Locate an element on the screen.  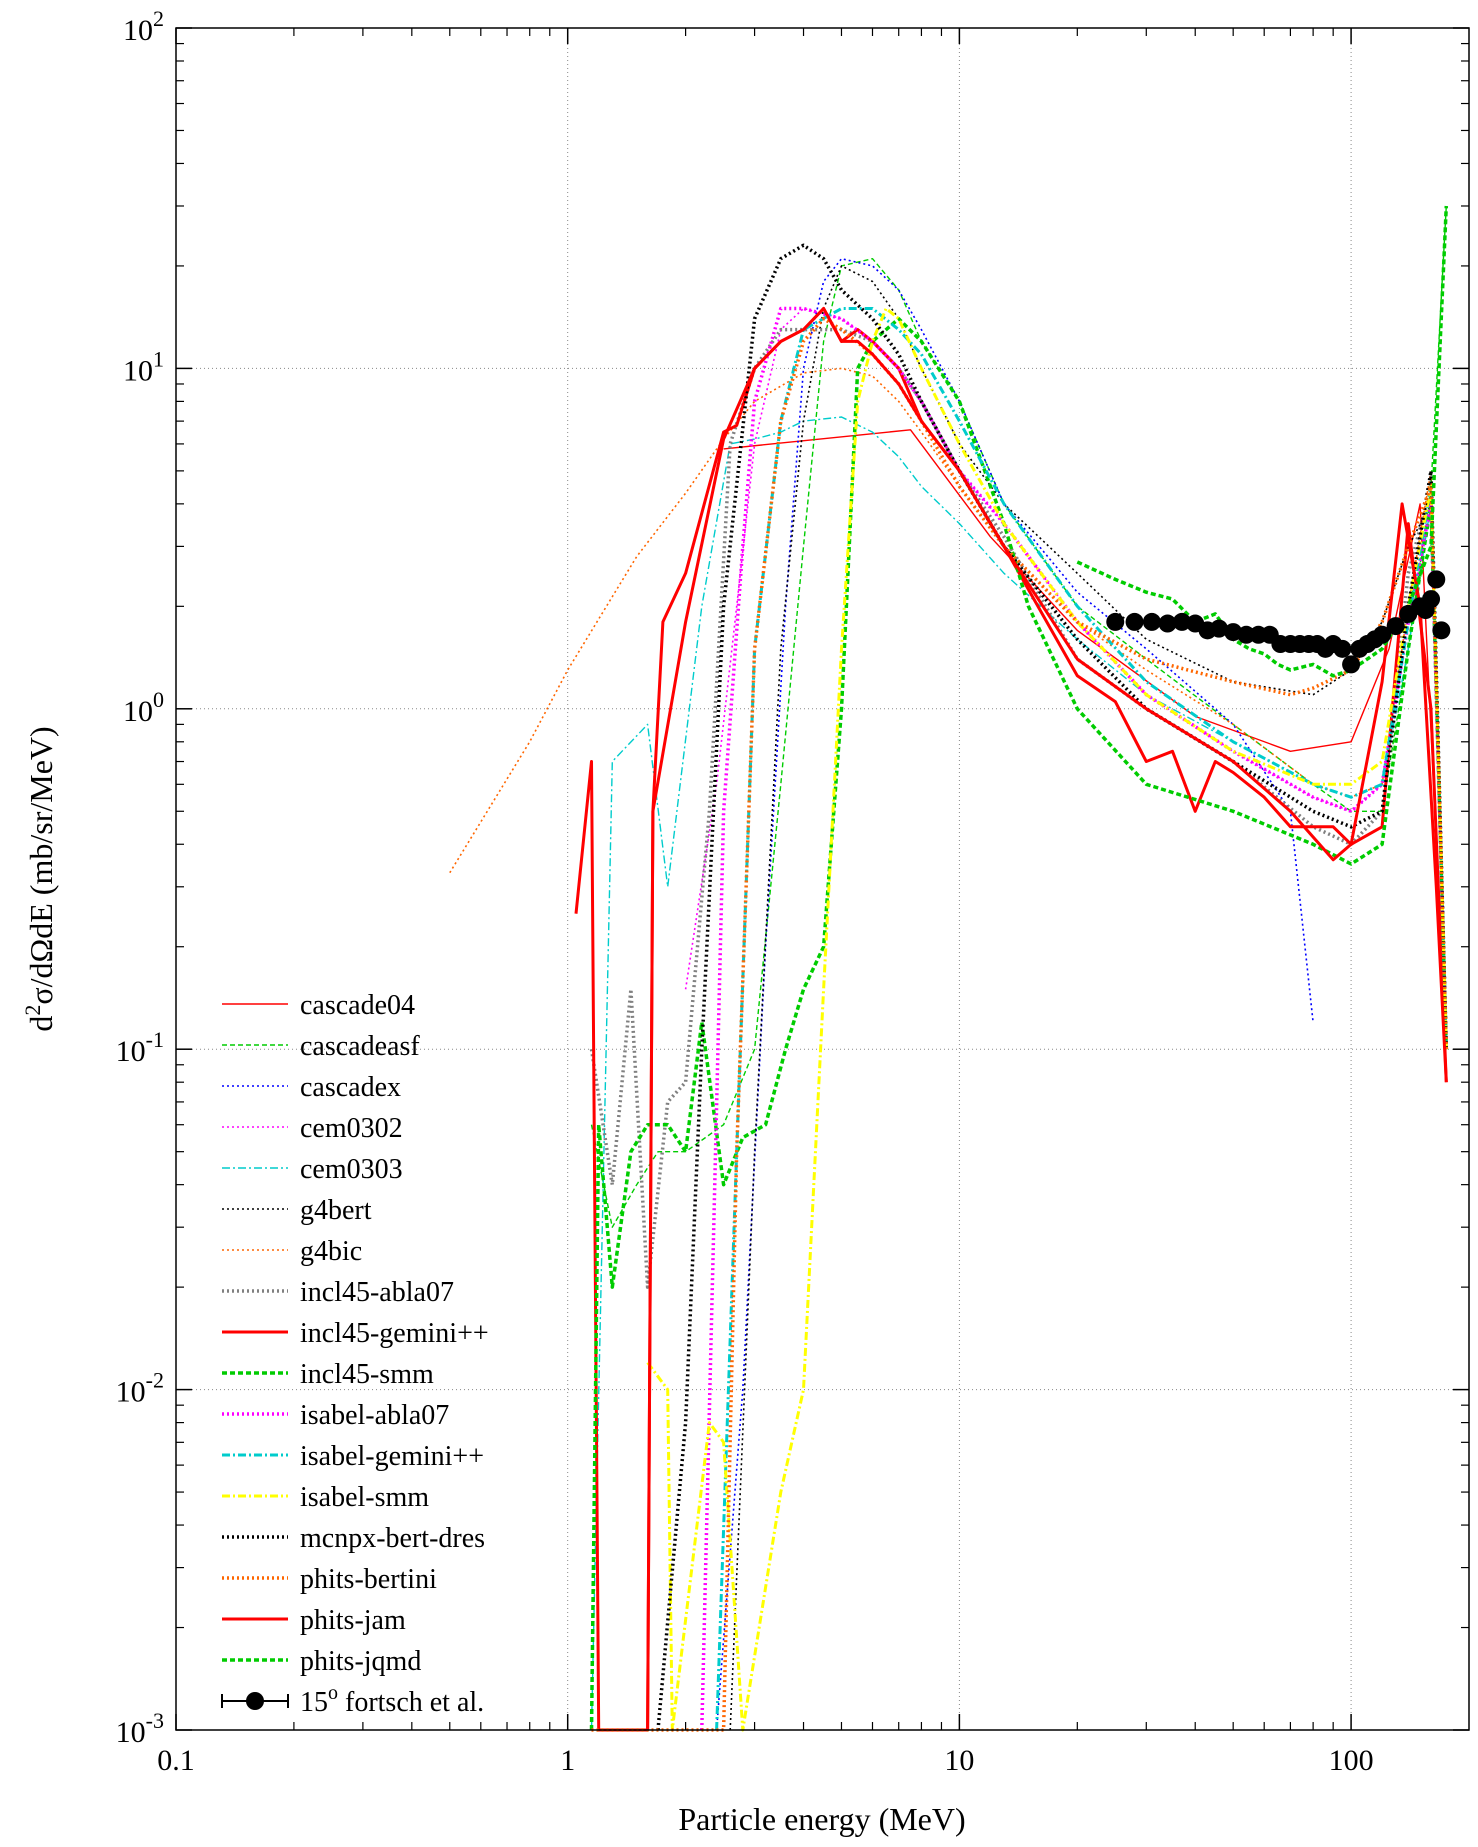
legend-label: phits-bertini is located at coordinates (368, 1579).